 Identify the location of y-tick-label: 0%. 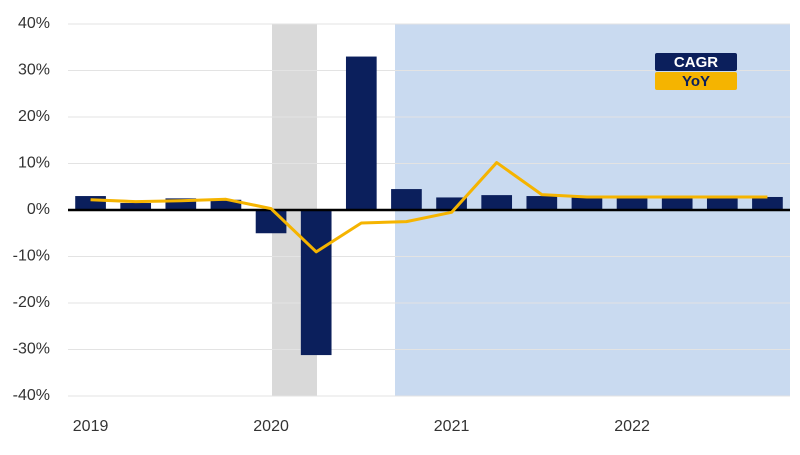
(38, 209).